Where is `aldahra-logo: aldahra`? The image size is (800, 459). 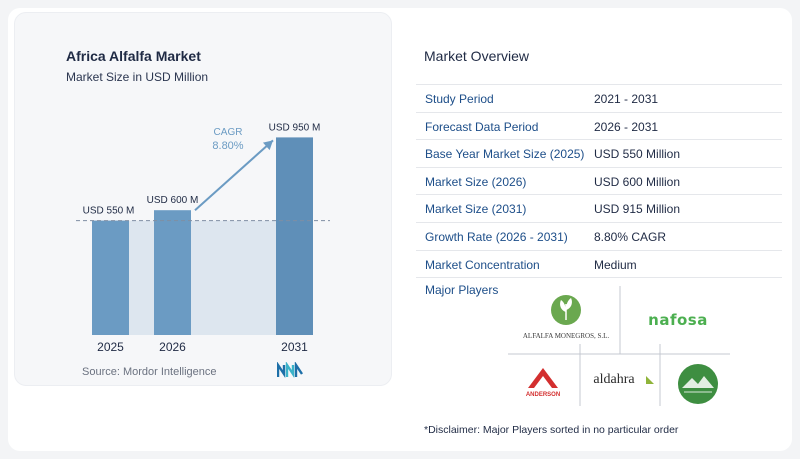 aldahra-logo: aldahra is located at coordinates (623, 379).